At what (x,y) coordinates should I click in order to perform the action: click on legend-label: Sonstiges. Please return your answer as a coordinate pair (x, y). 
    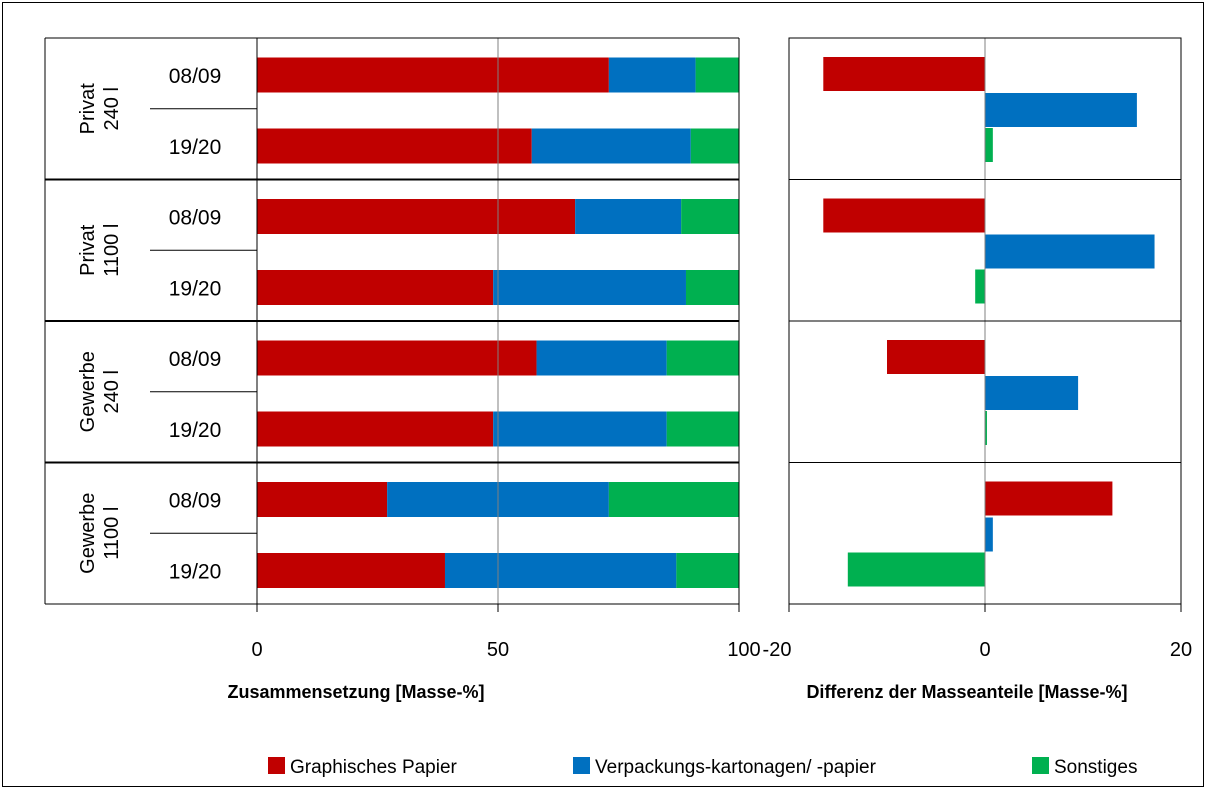
    Looking at the image, I should click on (1095, 767).